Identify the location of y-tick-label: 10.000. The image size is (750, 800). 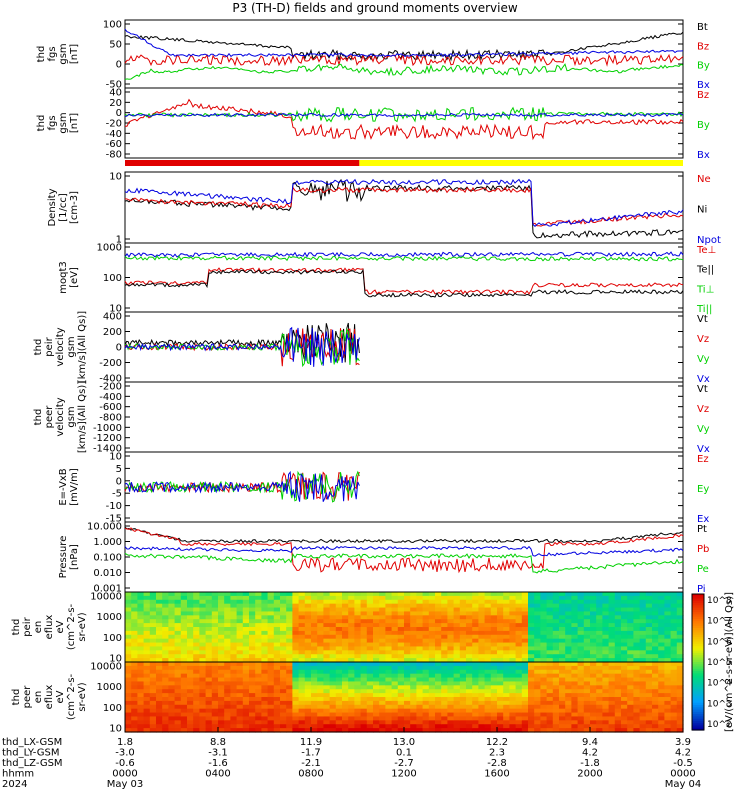
(104, 527).